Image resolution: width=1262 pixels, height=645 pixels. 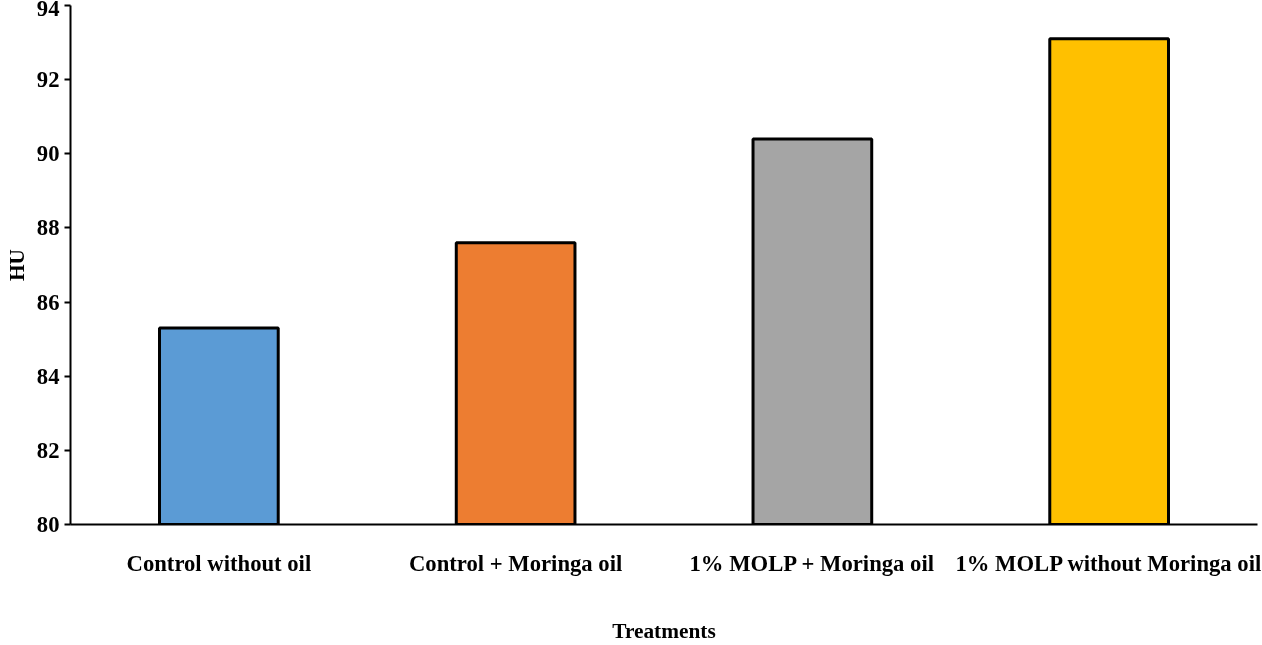 What do you see at coordinates (48, 154) in the screenshot?
I see `y-tick-label: 90` at bounding box center [48, 154].